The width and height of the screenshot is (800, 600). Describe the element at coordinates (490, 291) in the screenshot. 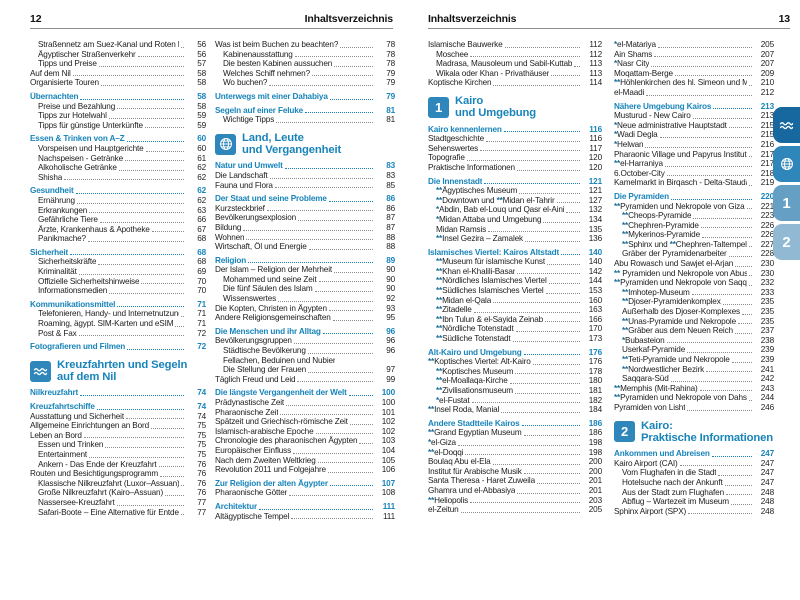

I see `entry-title: **Südliches Islamisches Viertel` at that location.